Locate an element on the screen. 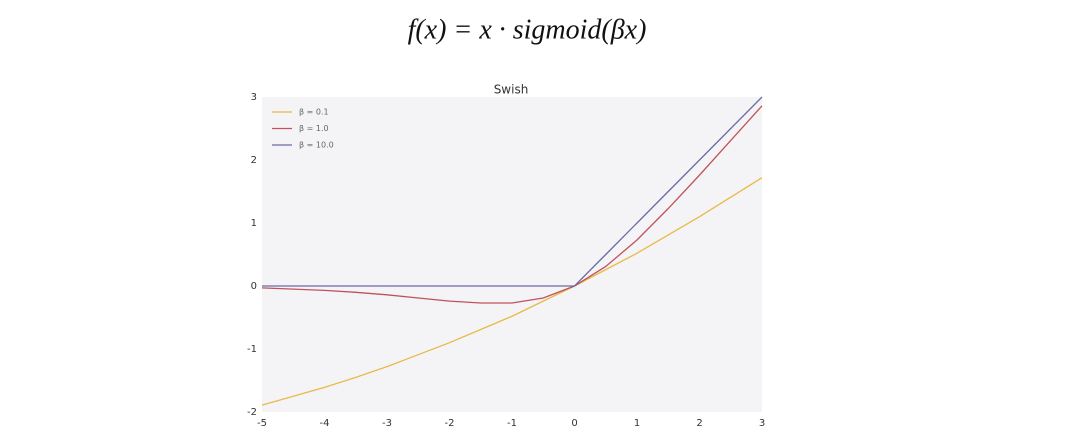 The image size is (1080, 448). legend-text: β = 1.0 is located at coordinates (314, 128).